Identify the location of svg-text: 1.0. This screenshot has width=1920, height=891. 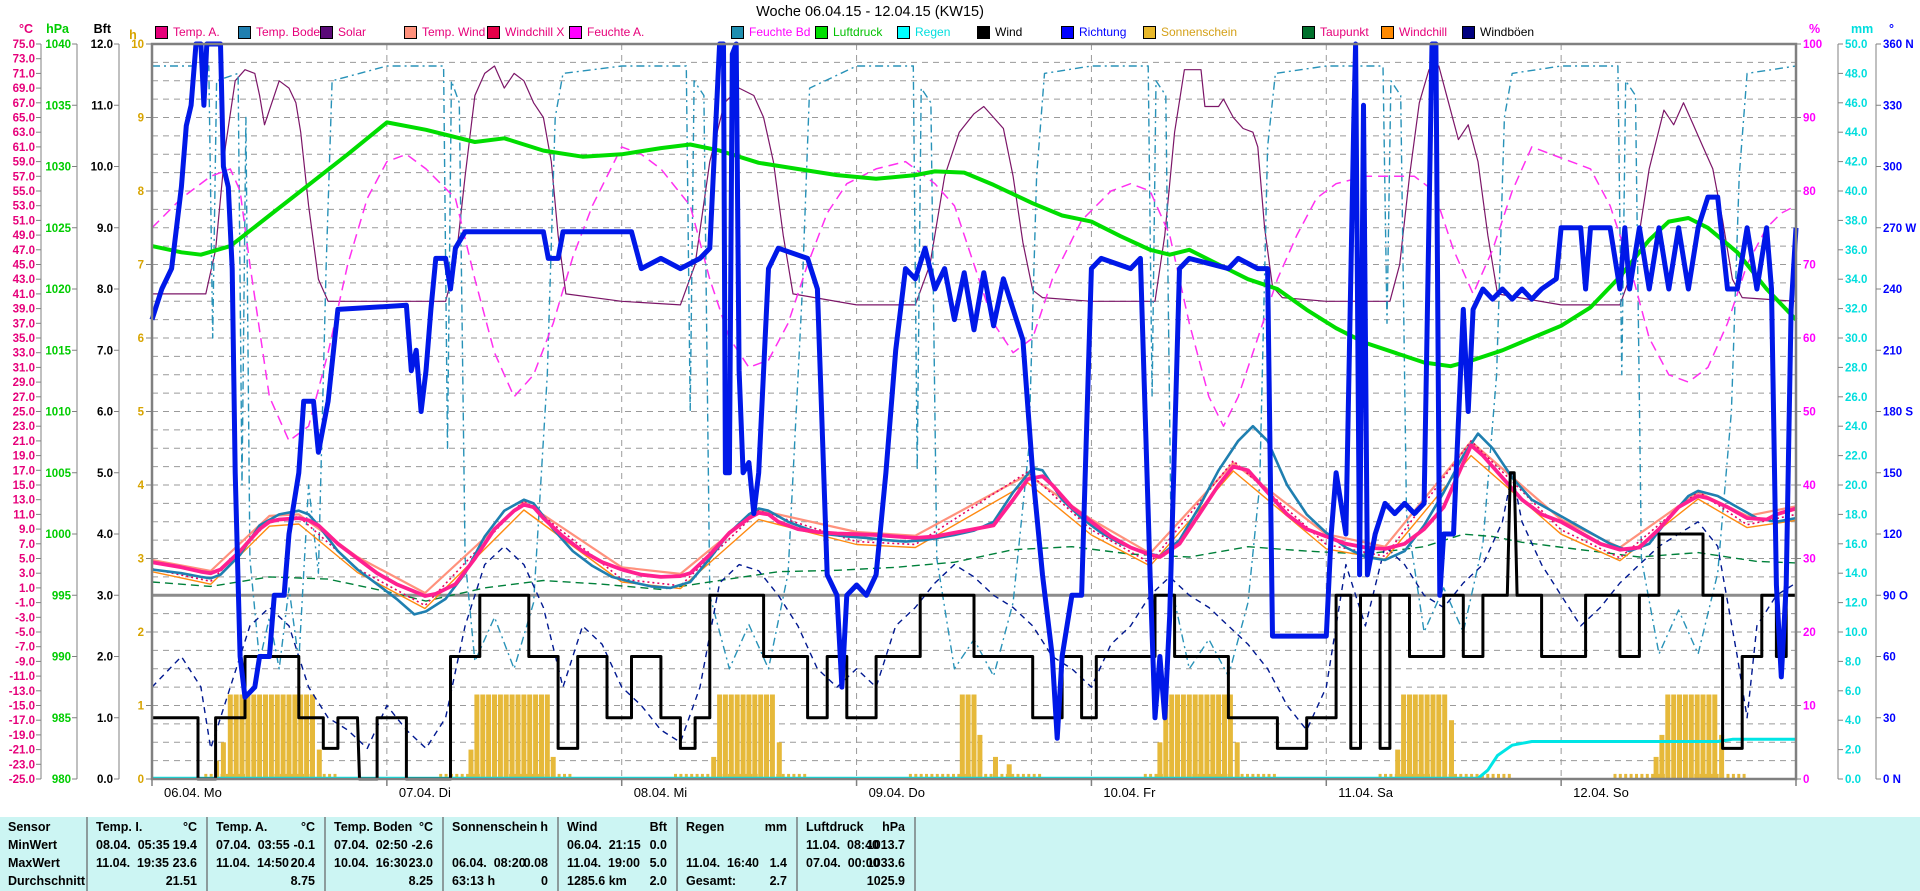
(105, 719).